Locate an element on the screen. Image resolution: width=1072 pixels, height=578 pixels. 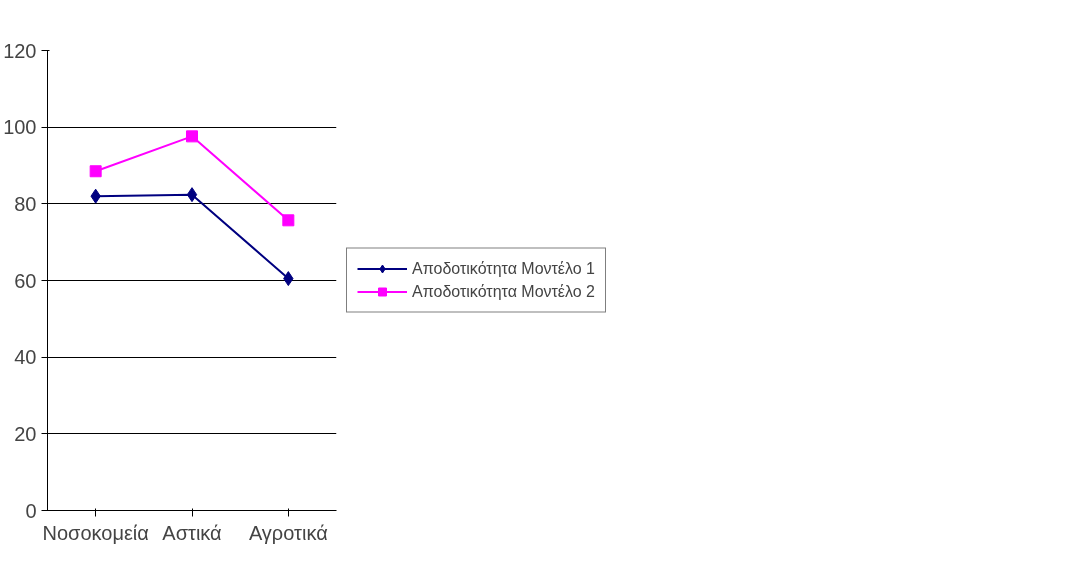
x-tick-label: Νοσοκομεία is located at coordinates (95, 532).